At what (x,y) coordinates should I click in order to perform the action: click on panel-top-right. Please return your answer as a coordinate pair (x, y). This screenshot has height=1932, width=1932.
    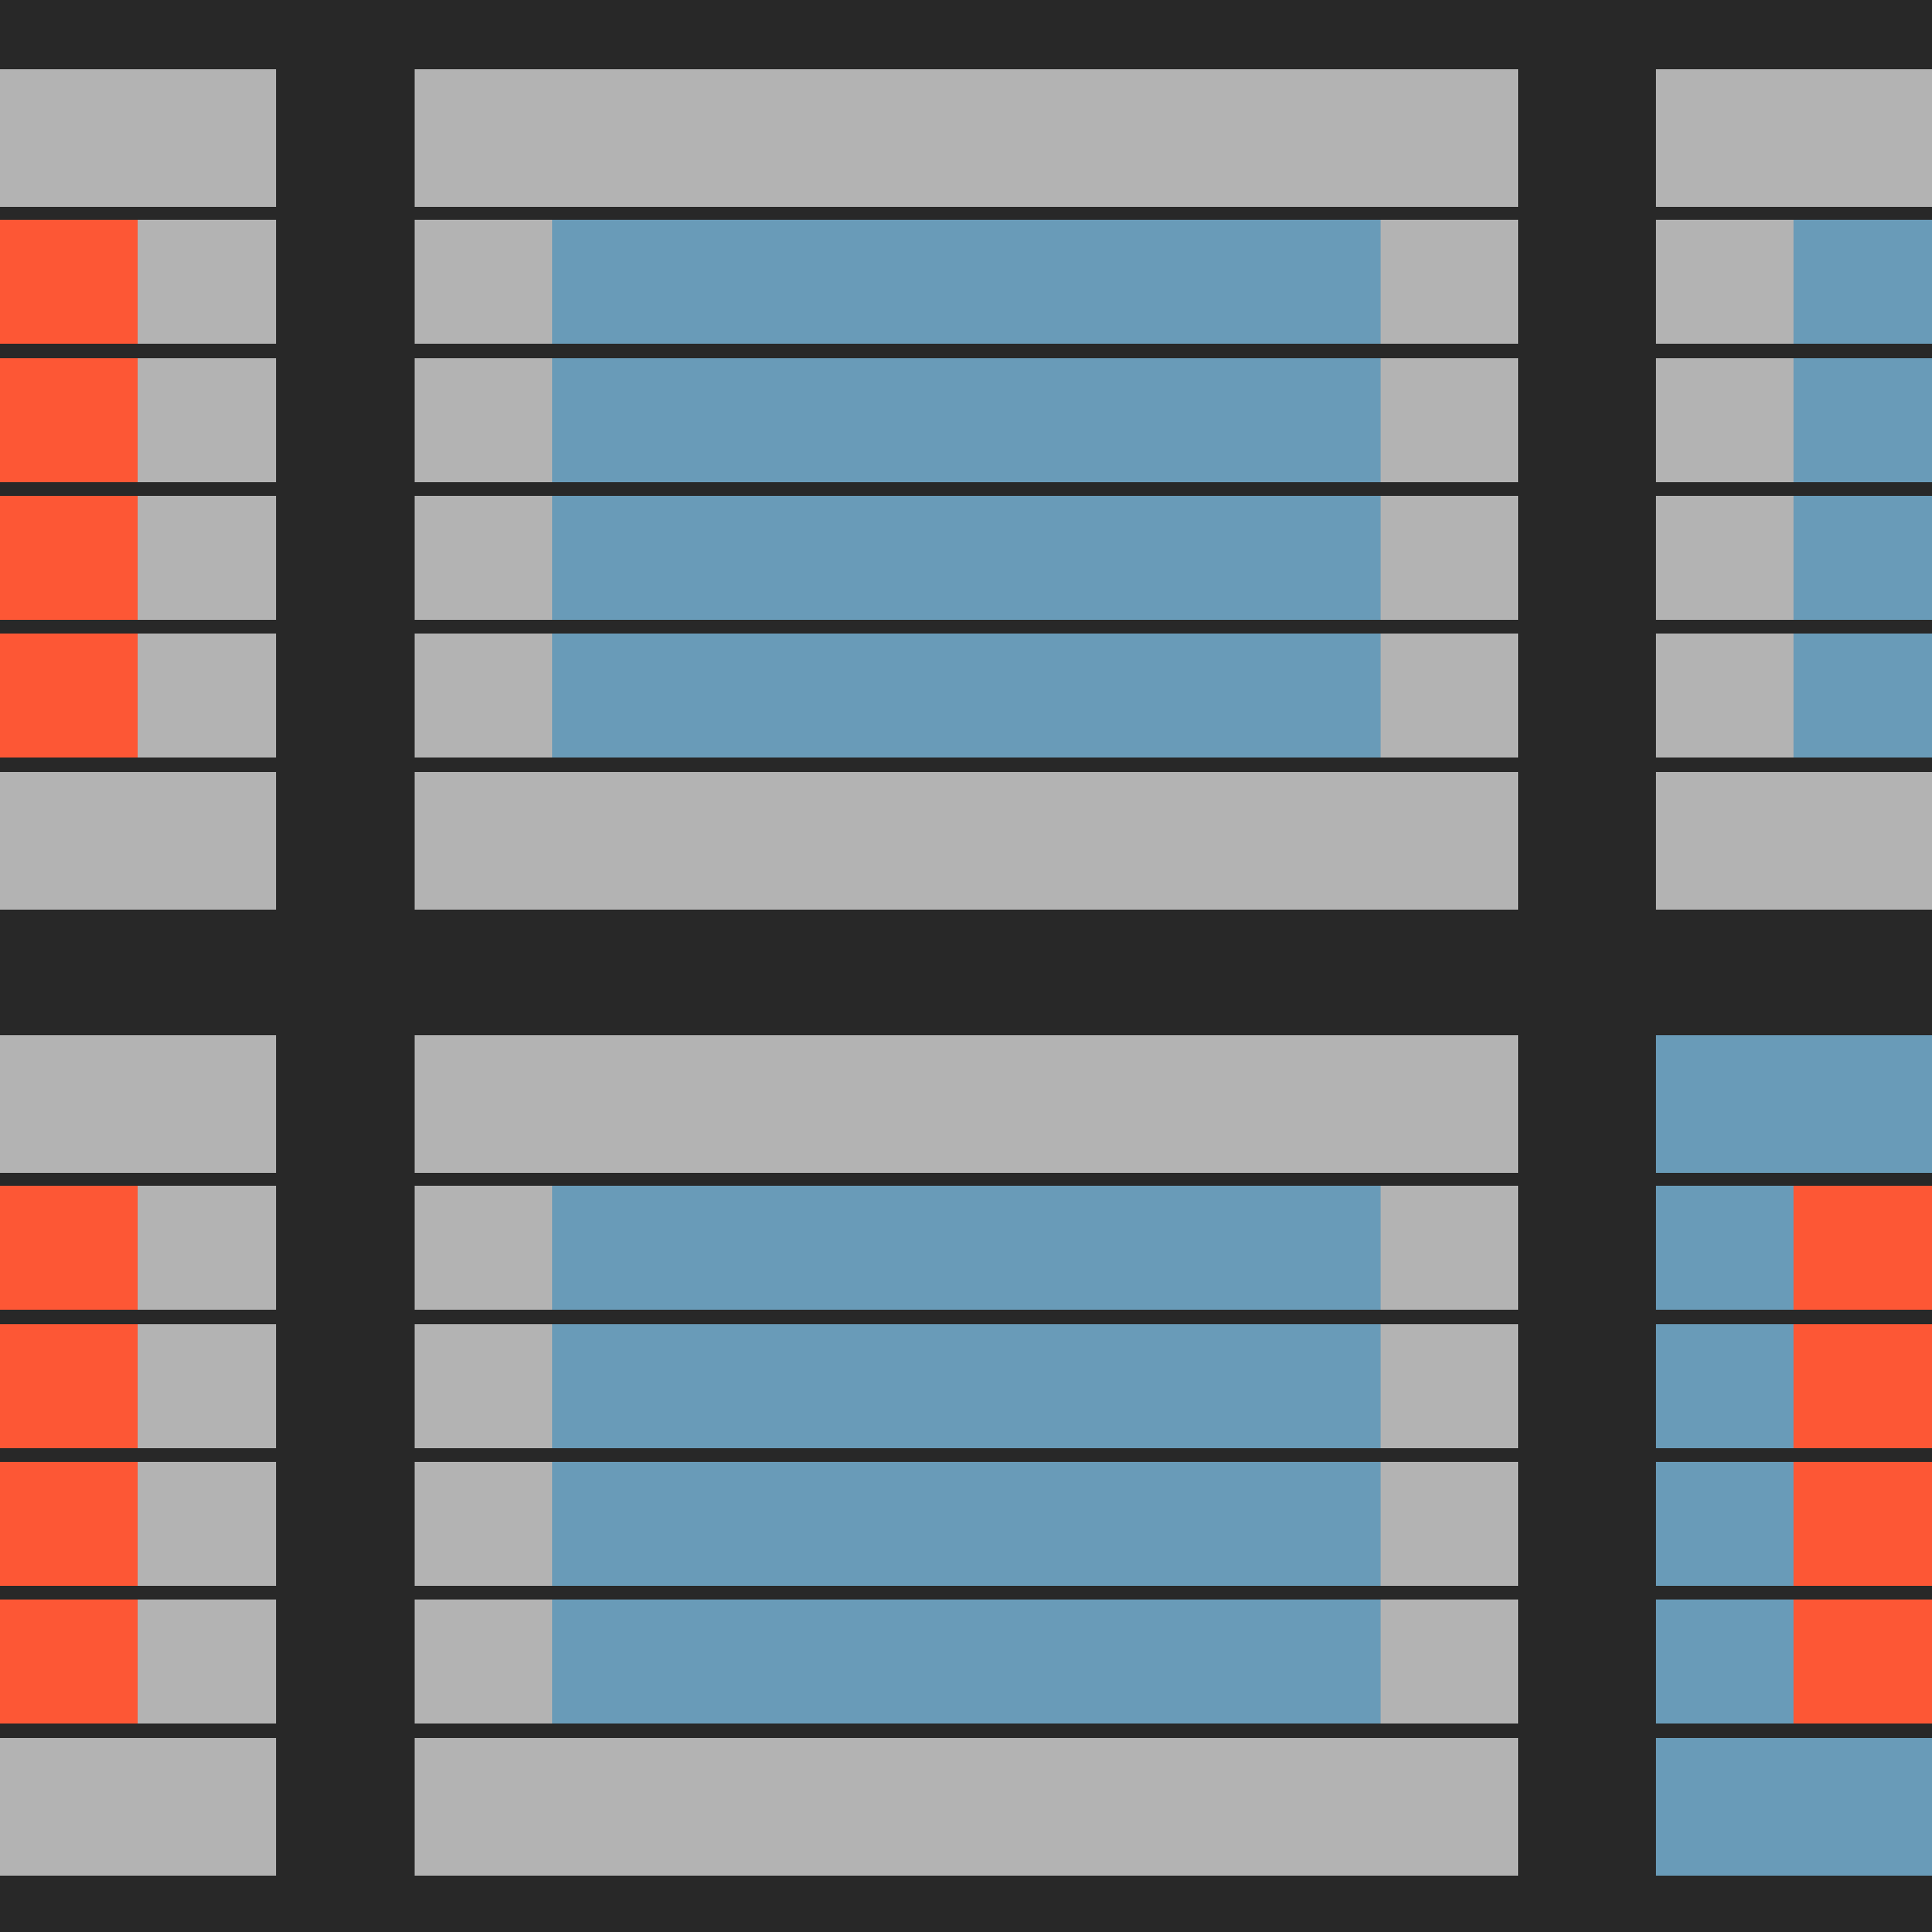
    Looking at the image, I should click on (1794, 489).